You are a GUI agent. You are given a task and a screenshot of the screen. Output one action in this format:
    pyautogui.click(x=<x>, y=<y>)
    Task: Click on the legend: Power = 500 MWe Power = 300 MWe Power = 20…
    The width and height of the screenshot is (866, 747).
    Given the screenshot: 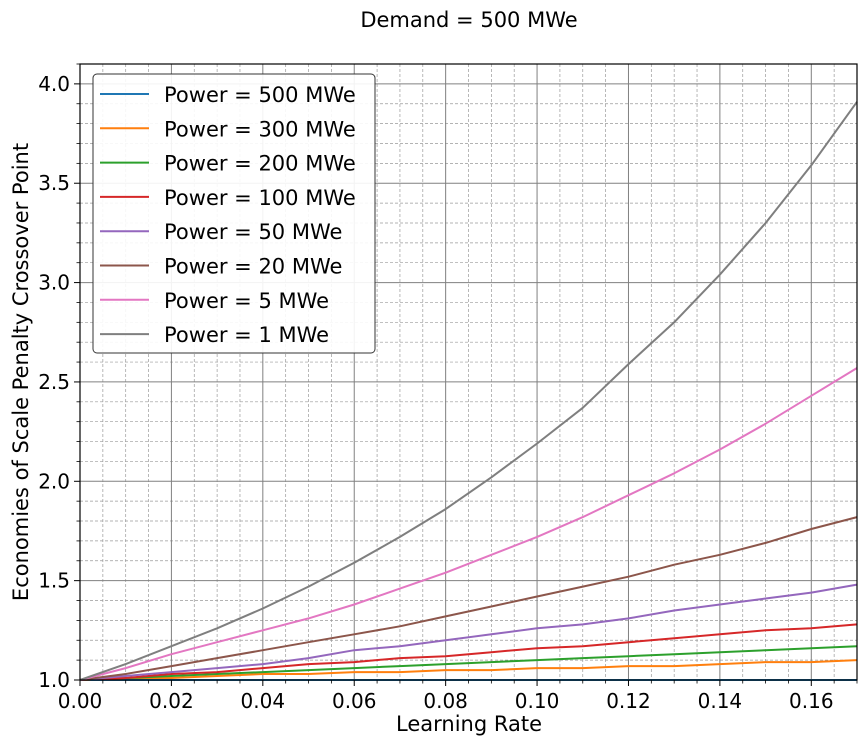 What is the action you would take?
    pyautogui.click(x=234, y=213)
    